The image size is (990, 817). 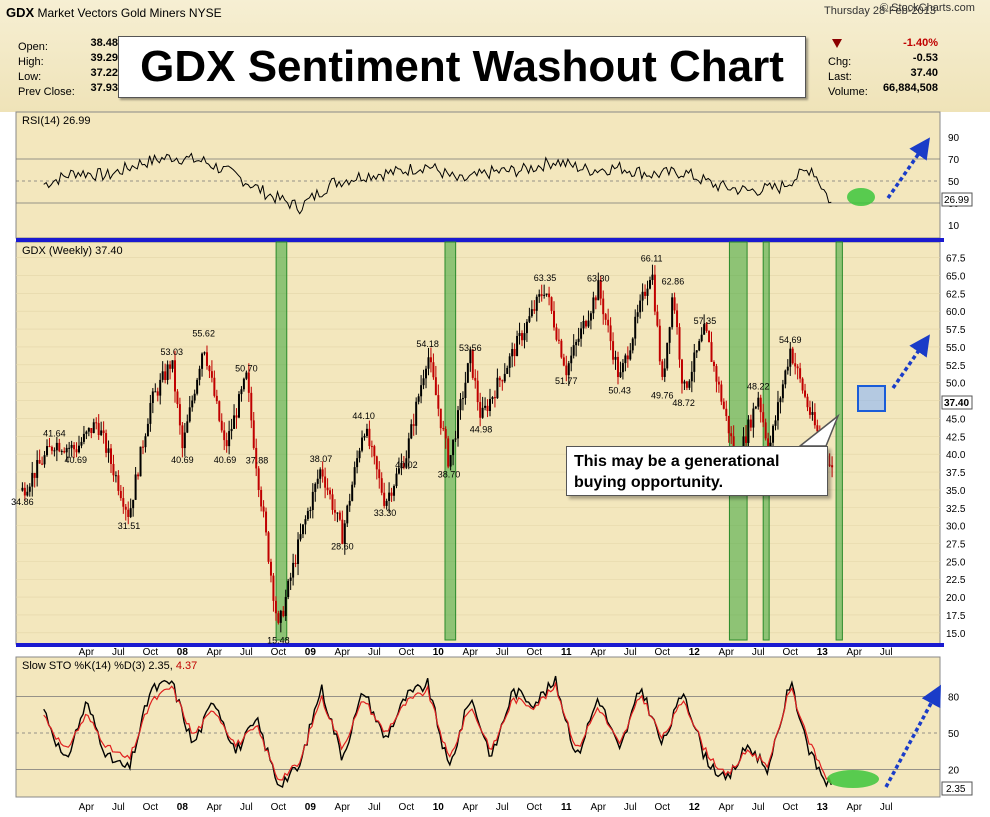 I want to click on price-point-label: 34.86, so click(x=22, y=502).